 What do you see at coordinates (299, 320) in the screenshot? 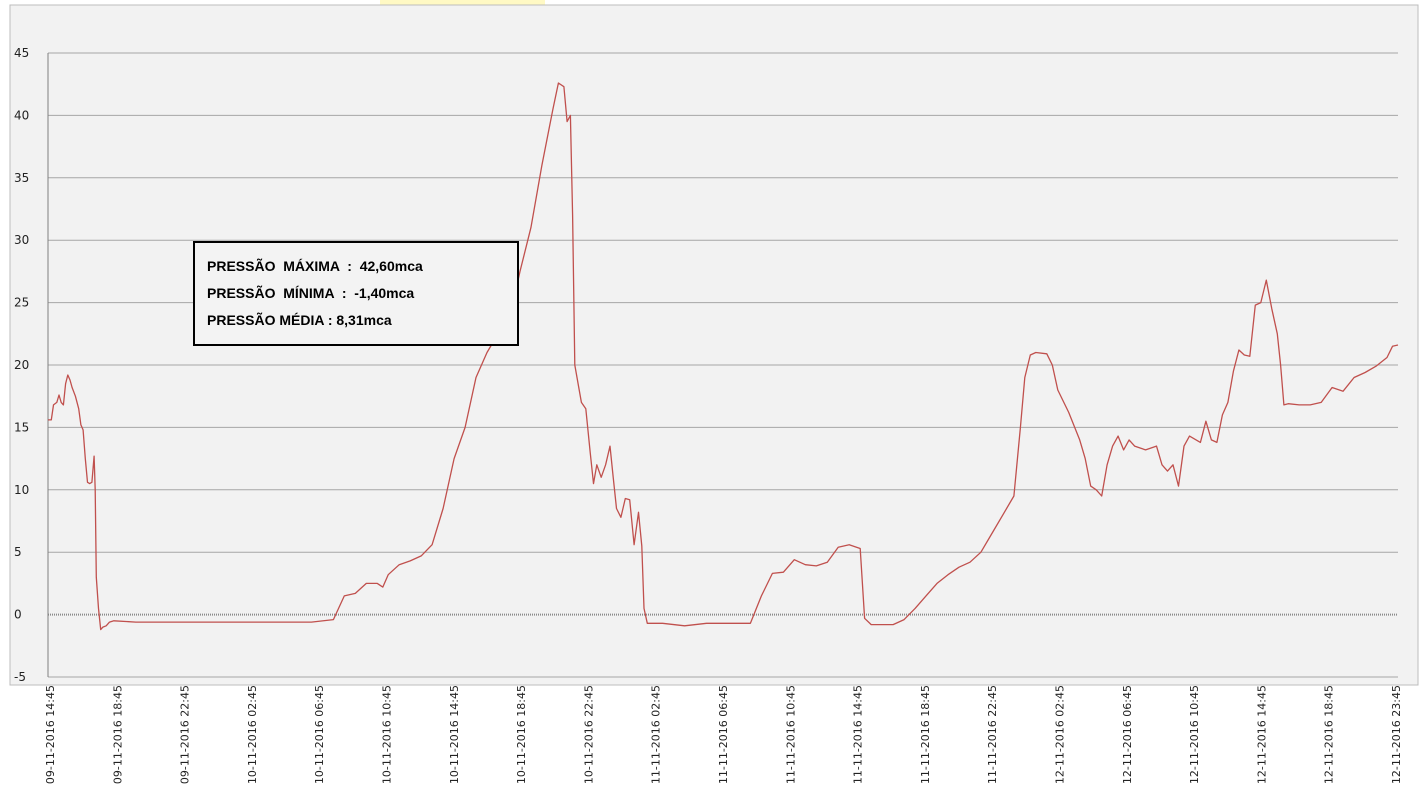
I see `avg-pressure-label: PRESSÃO MÉDIA : 8,31mca` at bounding box center [299, 320].